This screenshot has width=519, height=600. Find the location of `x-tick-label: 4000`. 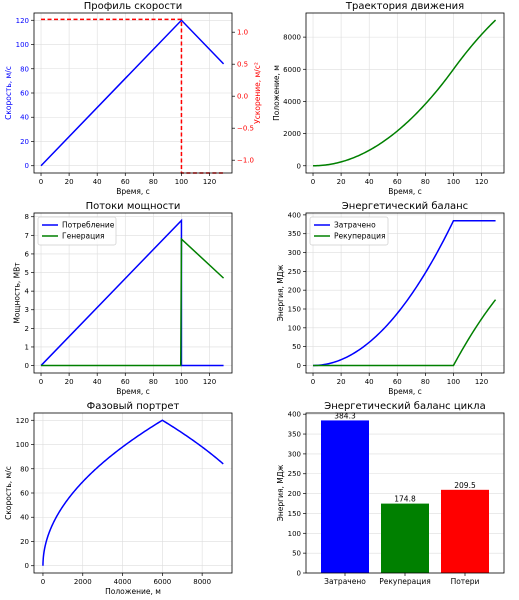

x-tick-label: 4000 is located at coordinates (123, 582).